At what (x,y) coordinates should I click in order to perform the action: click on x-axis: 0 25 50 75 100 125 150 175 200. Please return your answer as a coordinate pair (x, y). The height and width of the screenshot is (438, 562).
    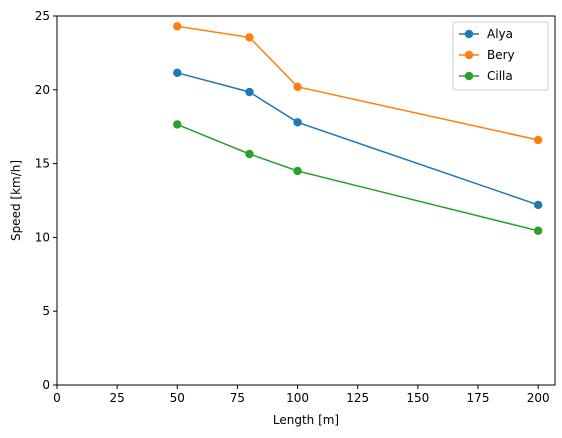
    Looking at the image, I should click on (301, 395).